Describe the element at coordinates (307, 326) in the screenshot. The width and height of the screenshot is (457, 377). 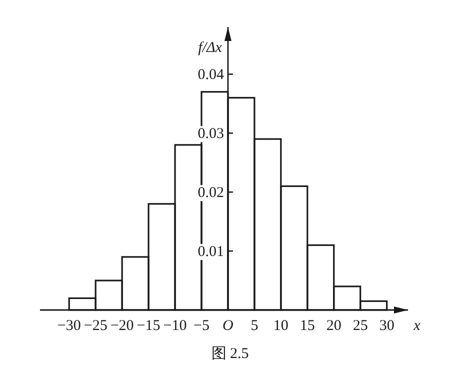
I see `x-tick-label: 15` at that location.